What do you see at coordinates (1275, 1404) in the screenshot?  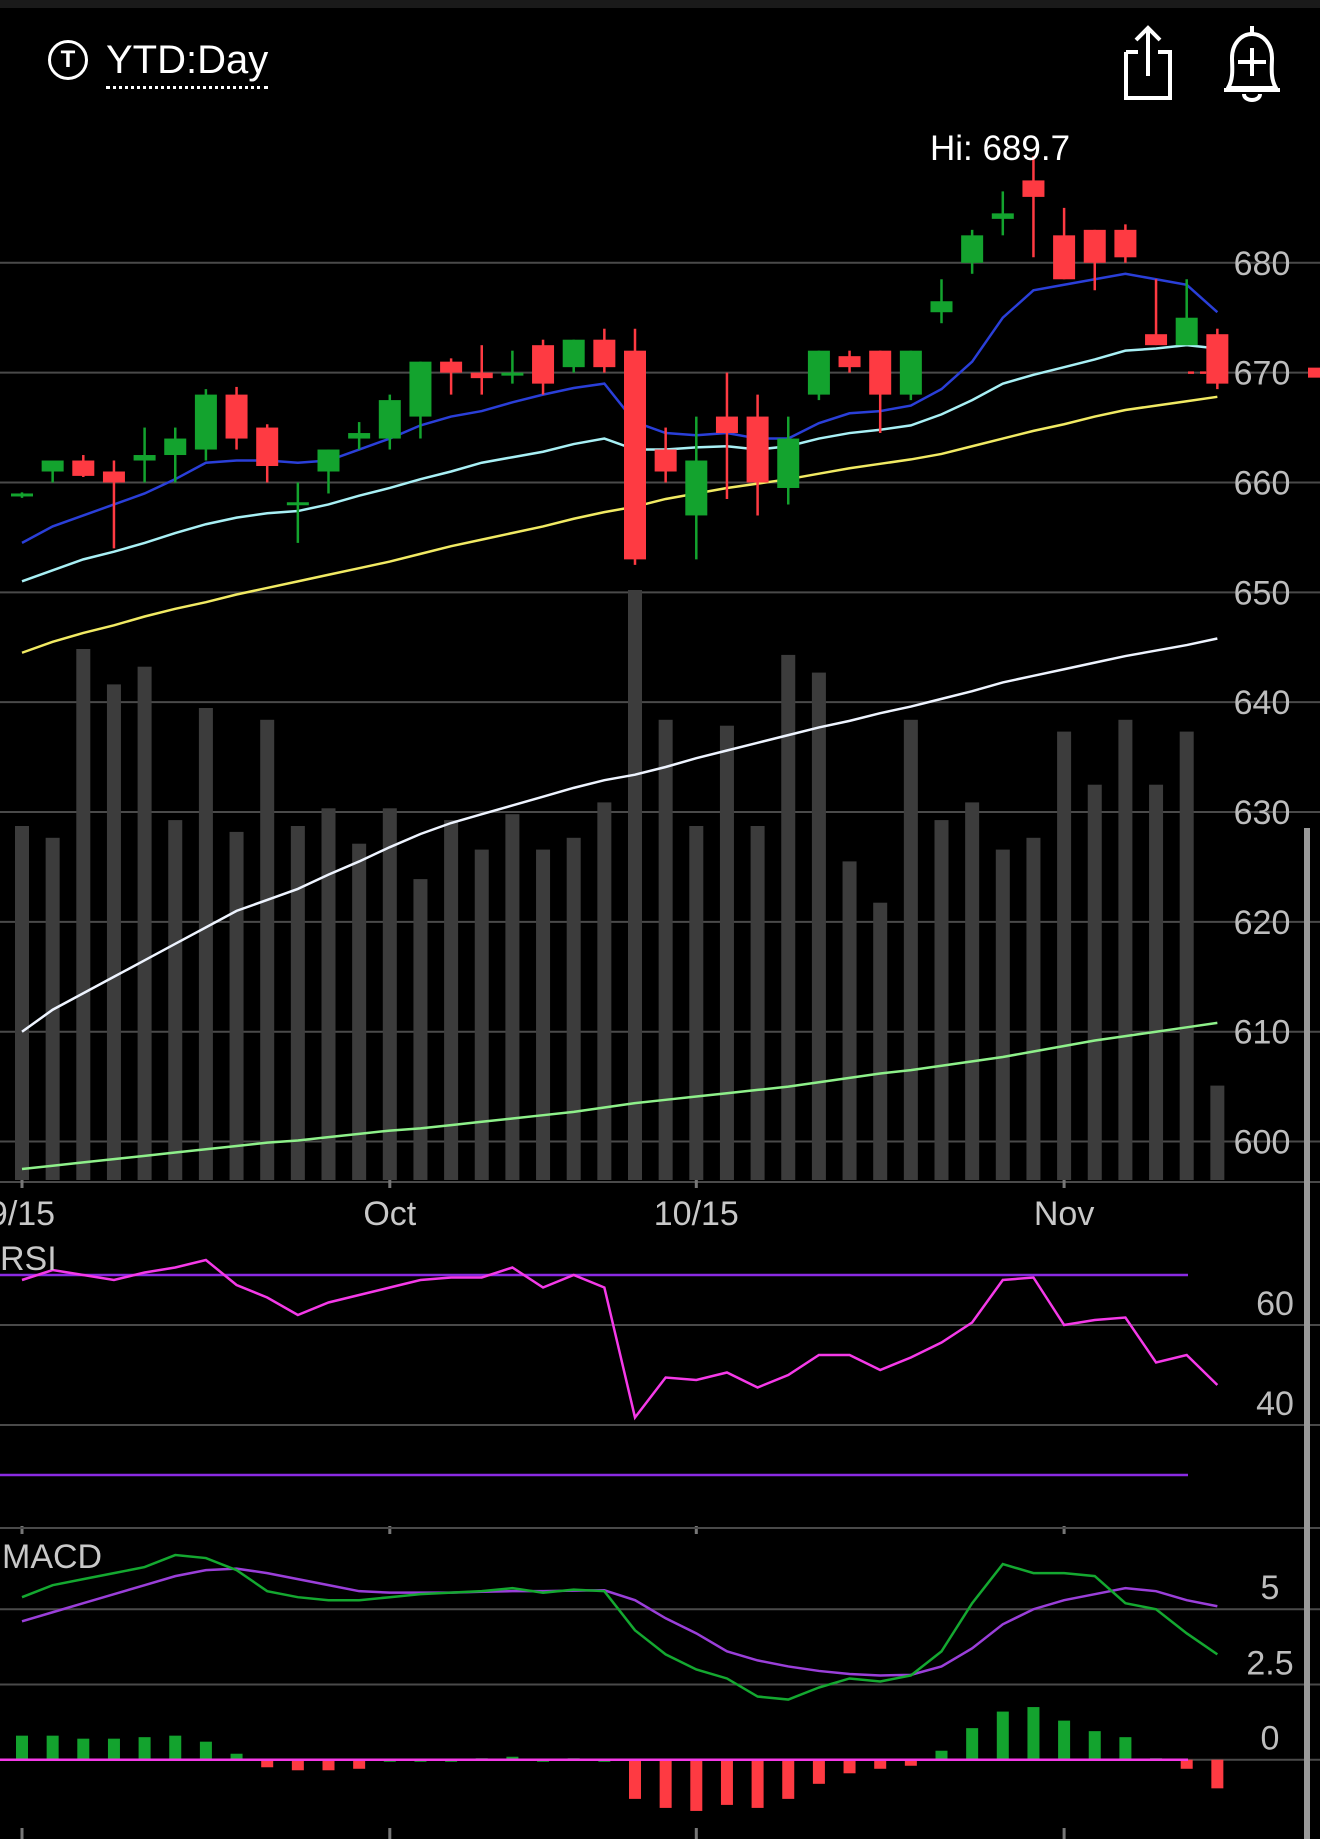 I see `rsi-tick-label: 40` at bounding box center [1275, 1404].